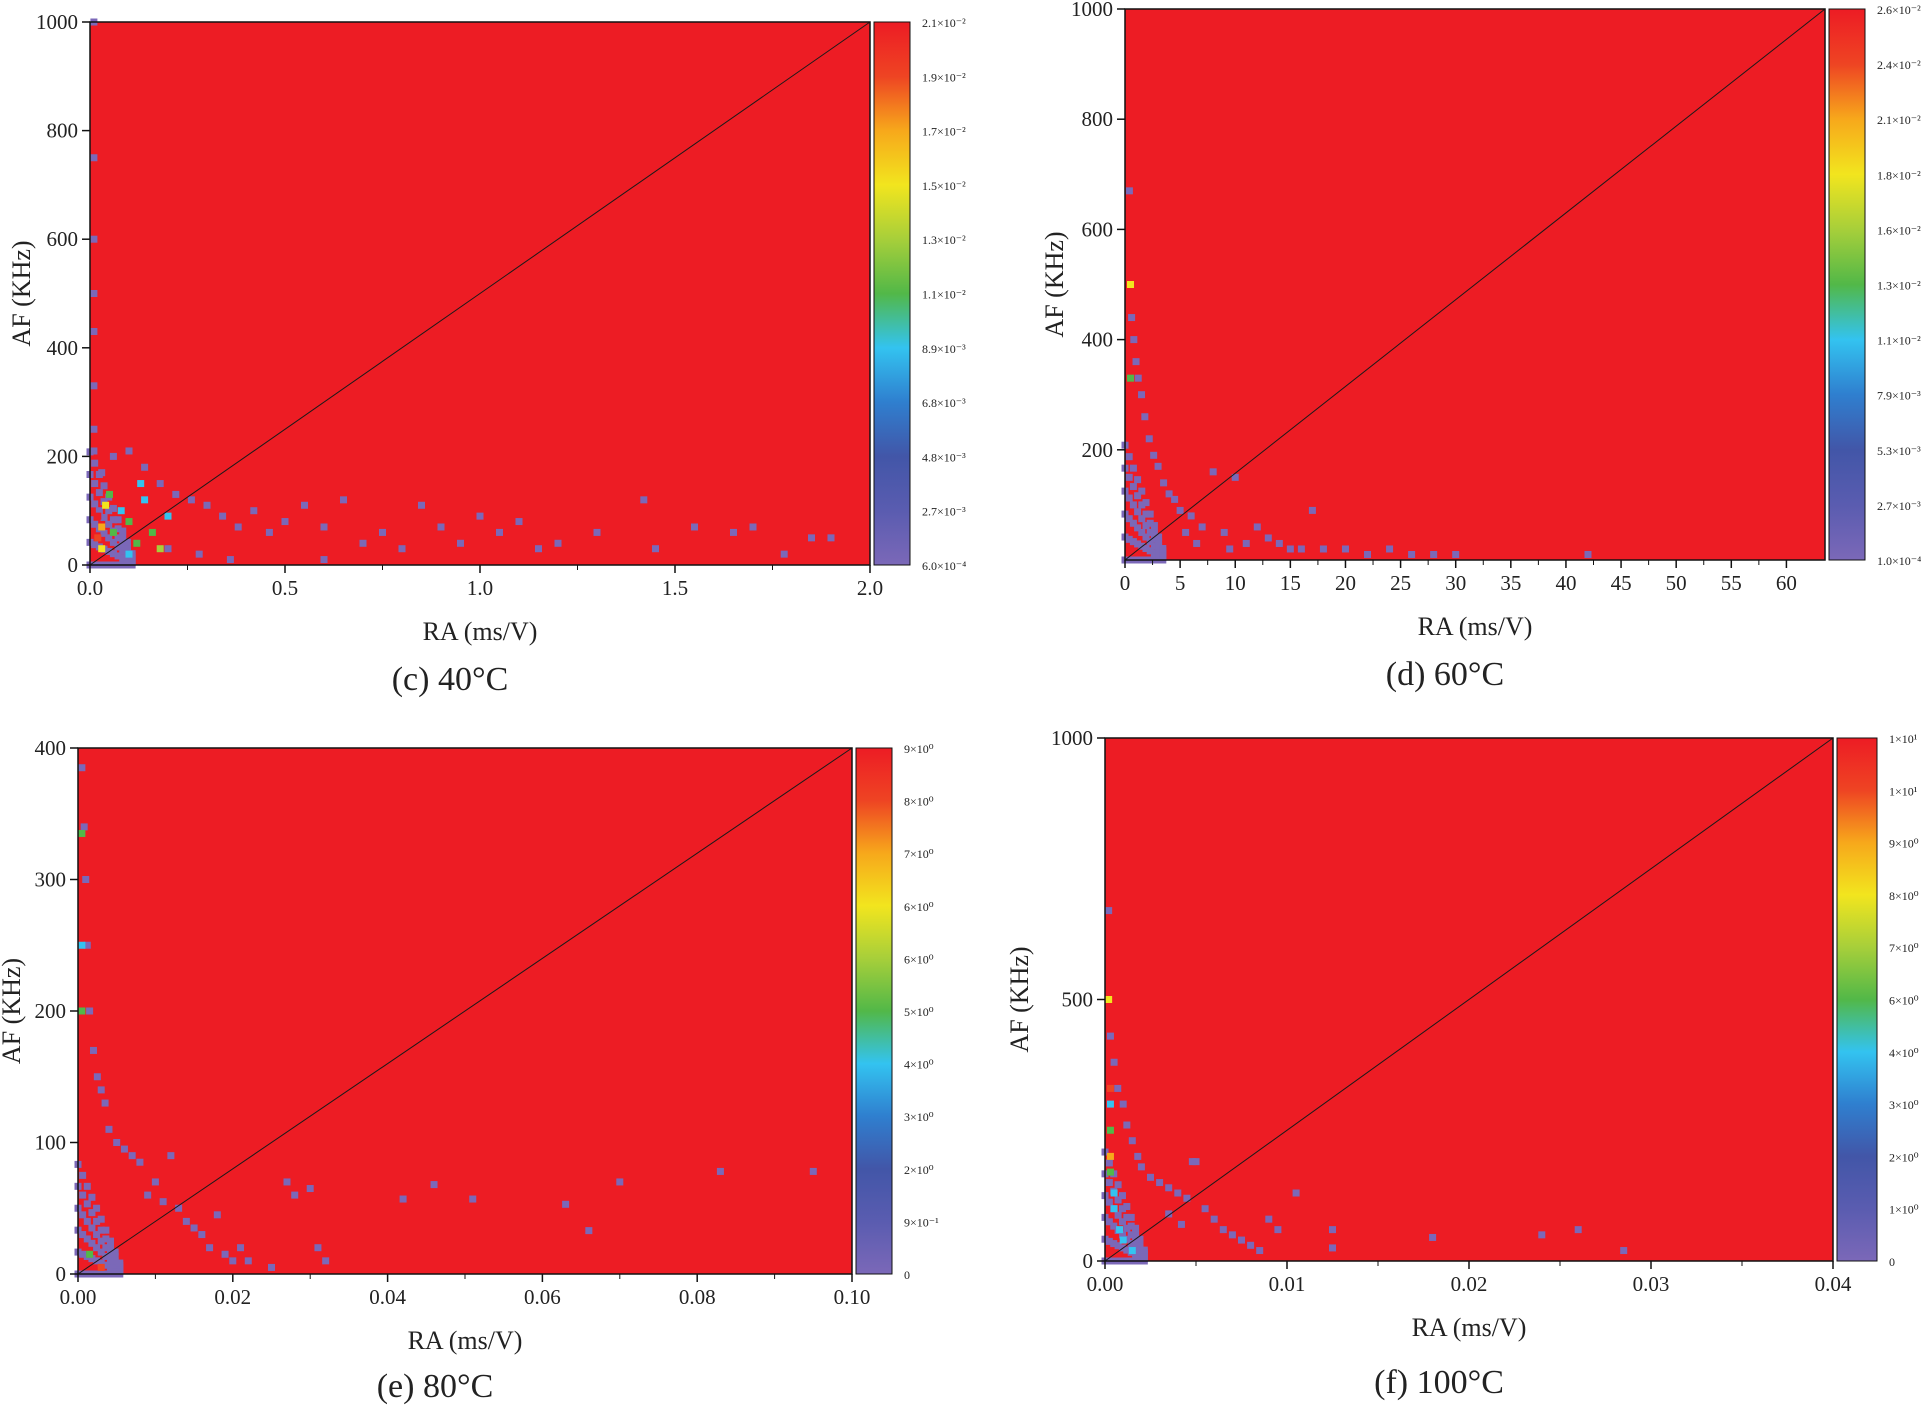 The image size is (1925, 1415). What do you see at coordinates (51, 1143) in the screenshot?
I see `y-tick-label: 100` at bounding box center [51, 1143].